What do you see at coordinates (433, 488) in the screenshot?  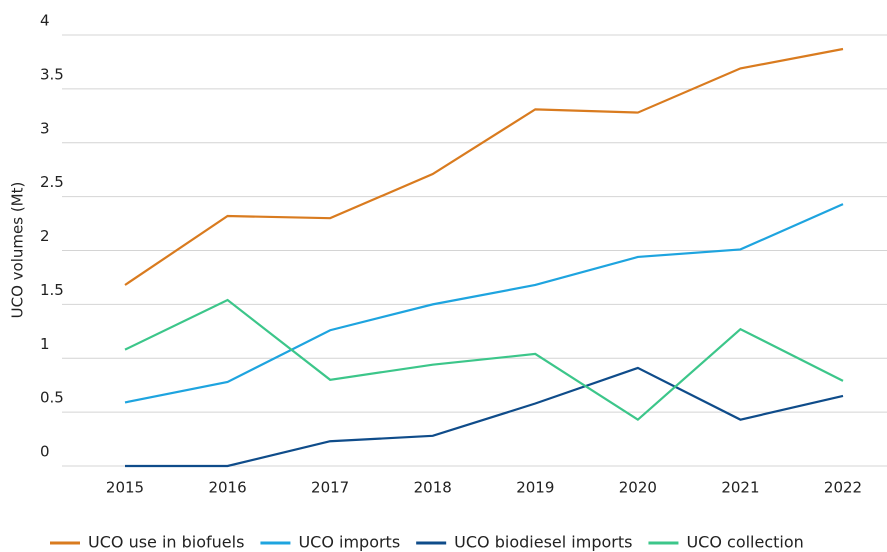 I see `x-tick-label: 2018` at bounding box center [433, 488].